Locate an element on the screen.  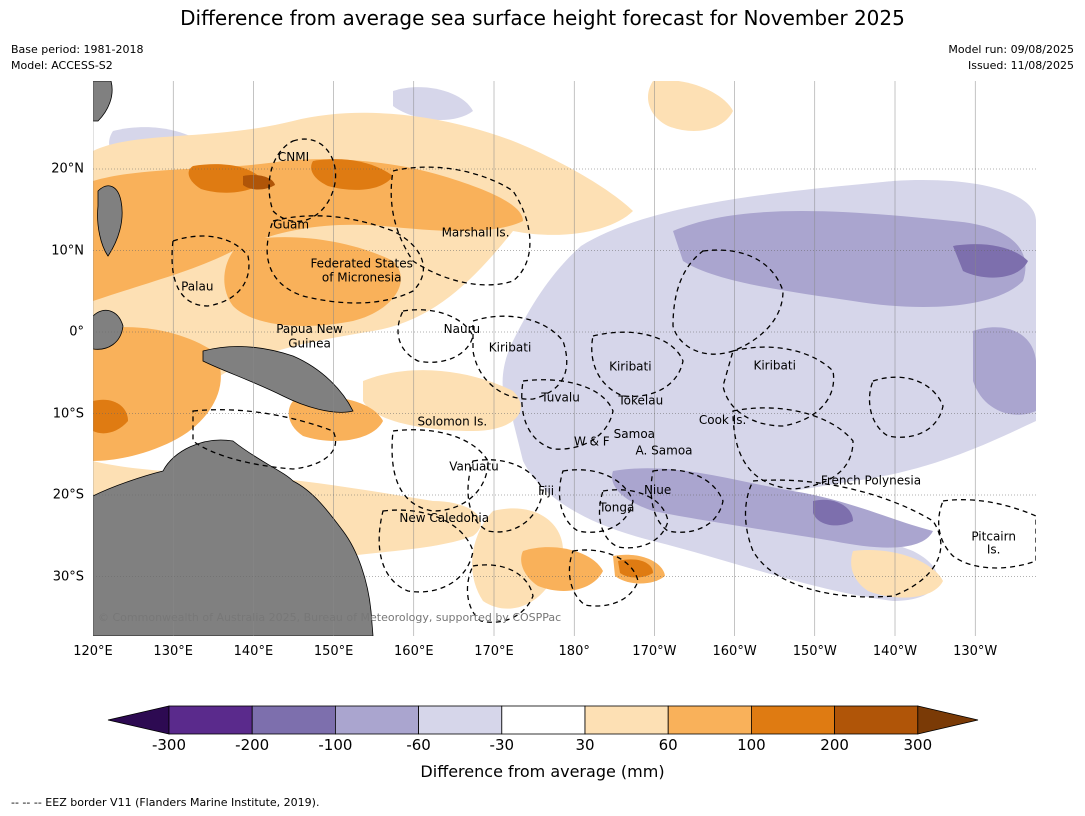
eez-region-label: Vanuatu is located at coordinates (474, 467).